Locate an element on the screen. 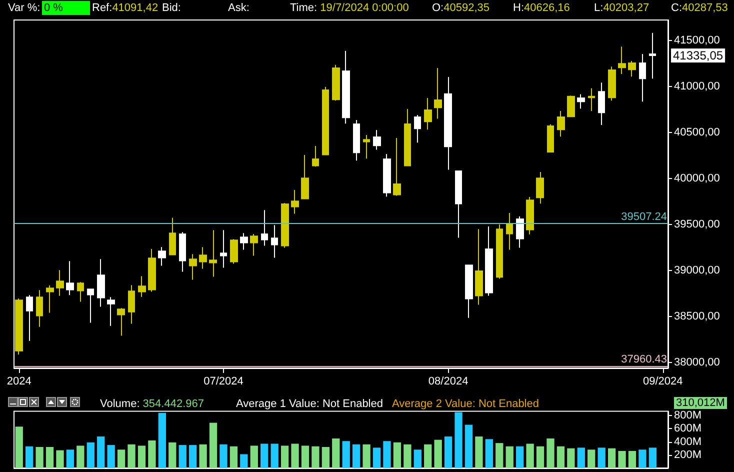 The image size is (734, 472). x-tick-label: 2024 is located at coordinates (19, 382).